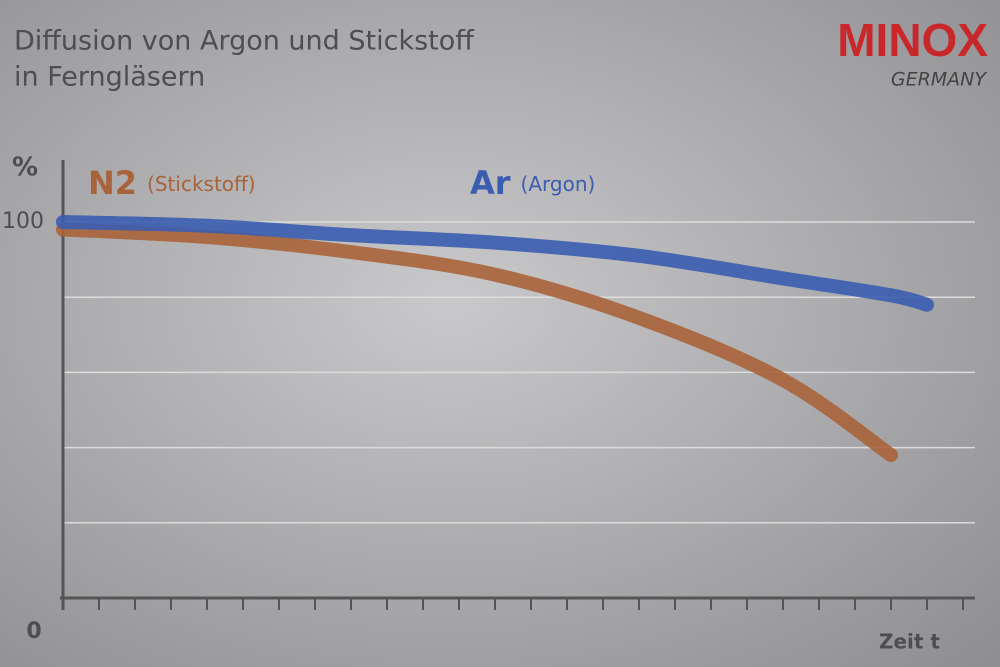 The height and width of the screenshot is (667, 1000). Describe the element at coordinates (495, 263) in the screenshot. I see `series-line` at that location.